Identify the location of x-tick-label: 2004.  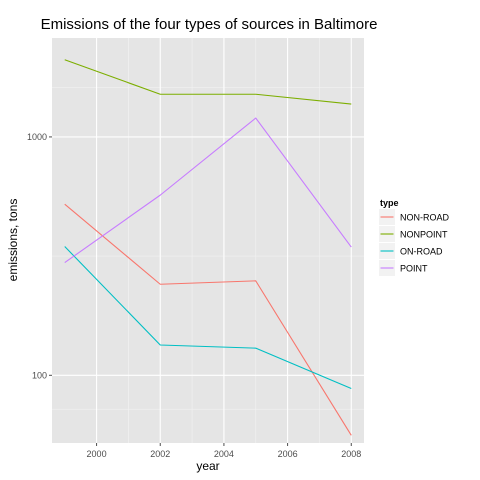
(224, 454).